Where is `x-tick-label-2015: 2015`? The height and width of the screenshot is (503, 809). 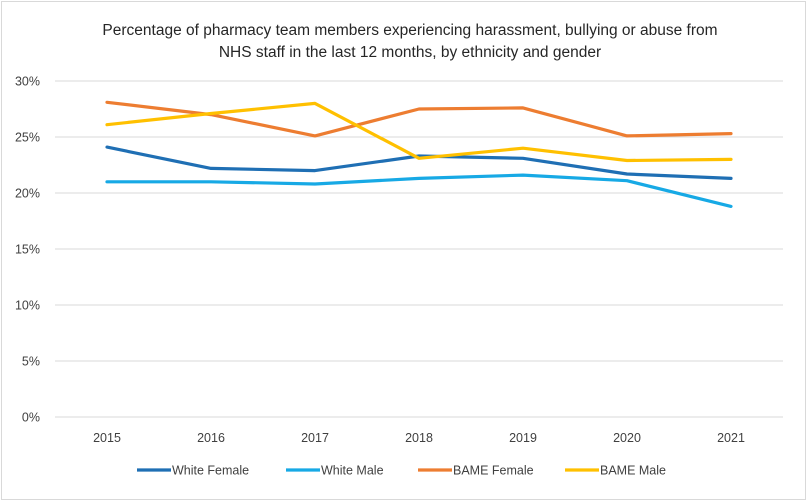
x-tick-label-2015: 2015 is located at coordinates (107, 438).